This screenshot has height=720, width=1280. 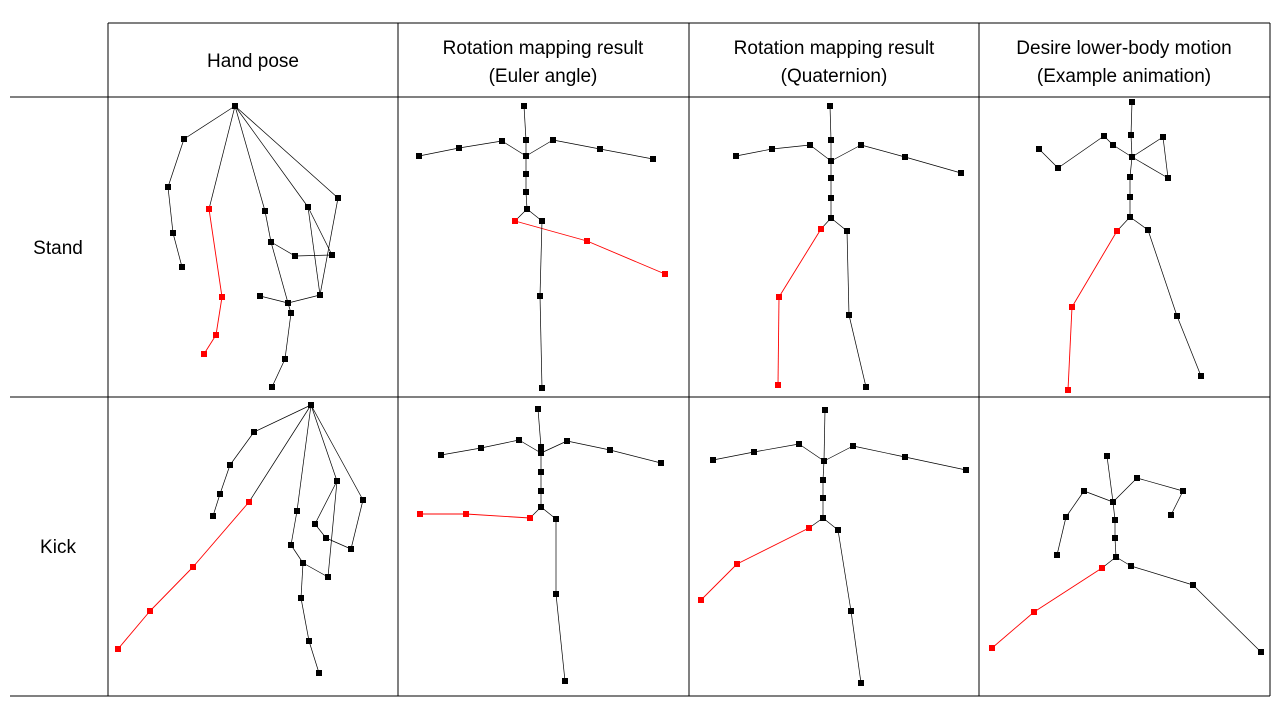 What do you see at coordinates (543, 48) in the screenshot?
I see `header-euler-title: Rotation mapping result` at bounding box center [543, 48].